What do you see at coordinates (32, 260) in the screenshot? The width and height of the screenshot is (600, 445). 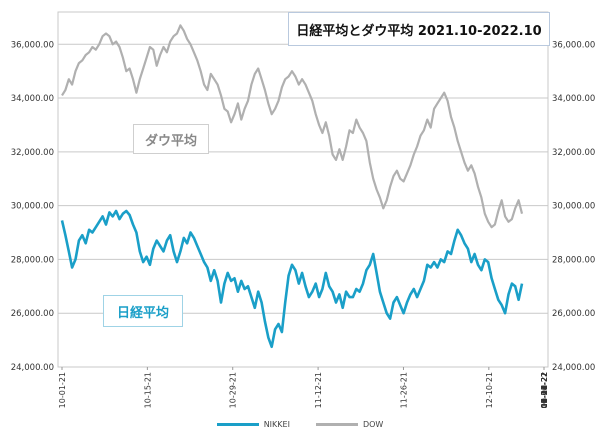 I see `y-tick-label-left: 28,000.00` at bounding box center [32, 260].